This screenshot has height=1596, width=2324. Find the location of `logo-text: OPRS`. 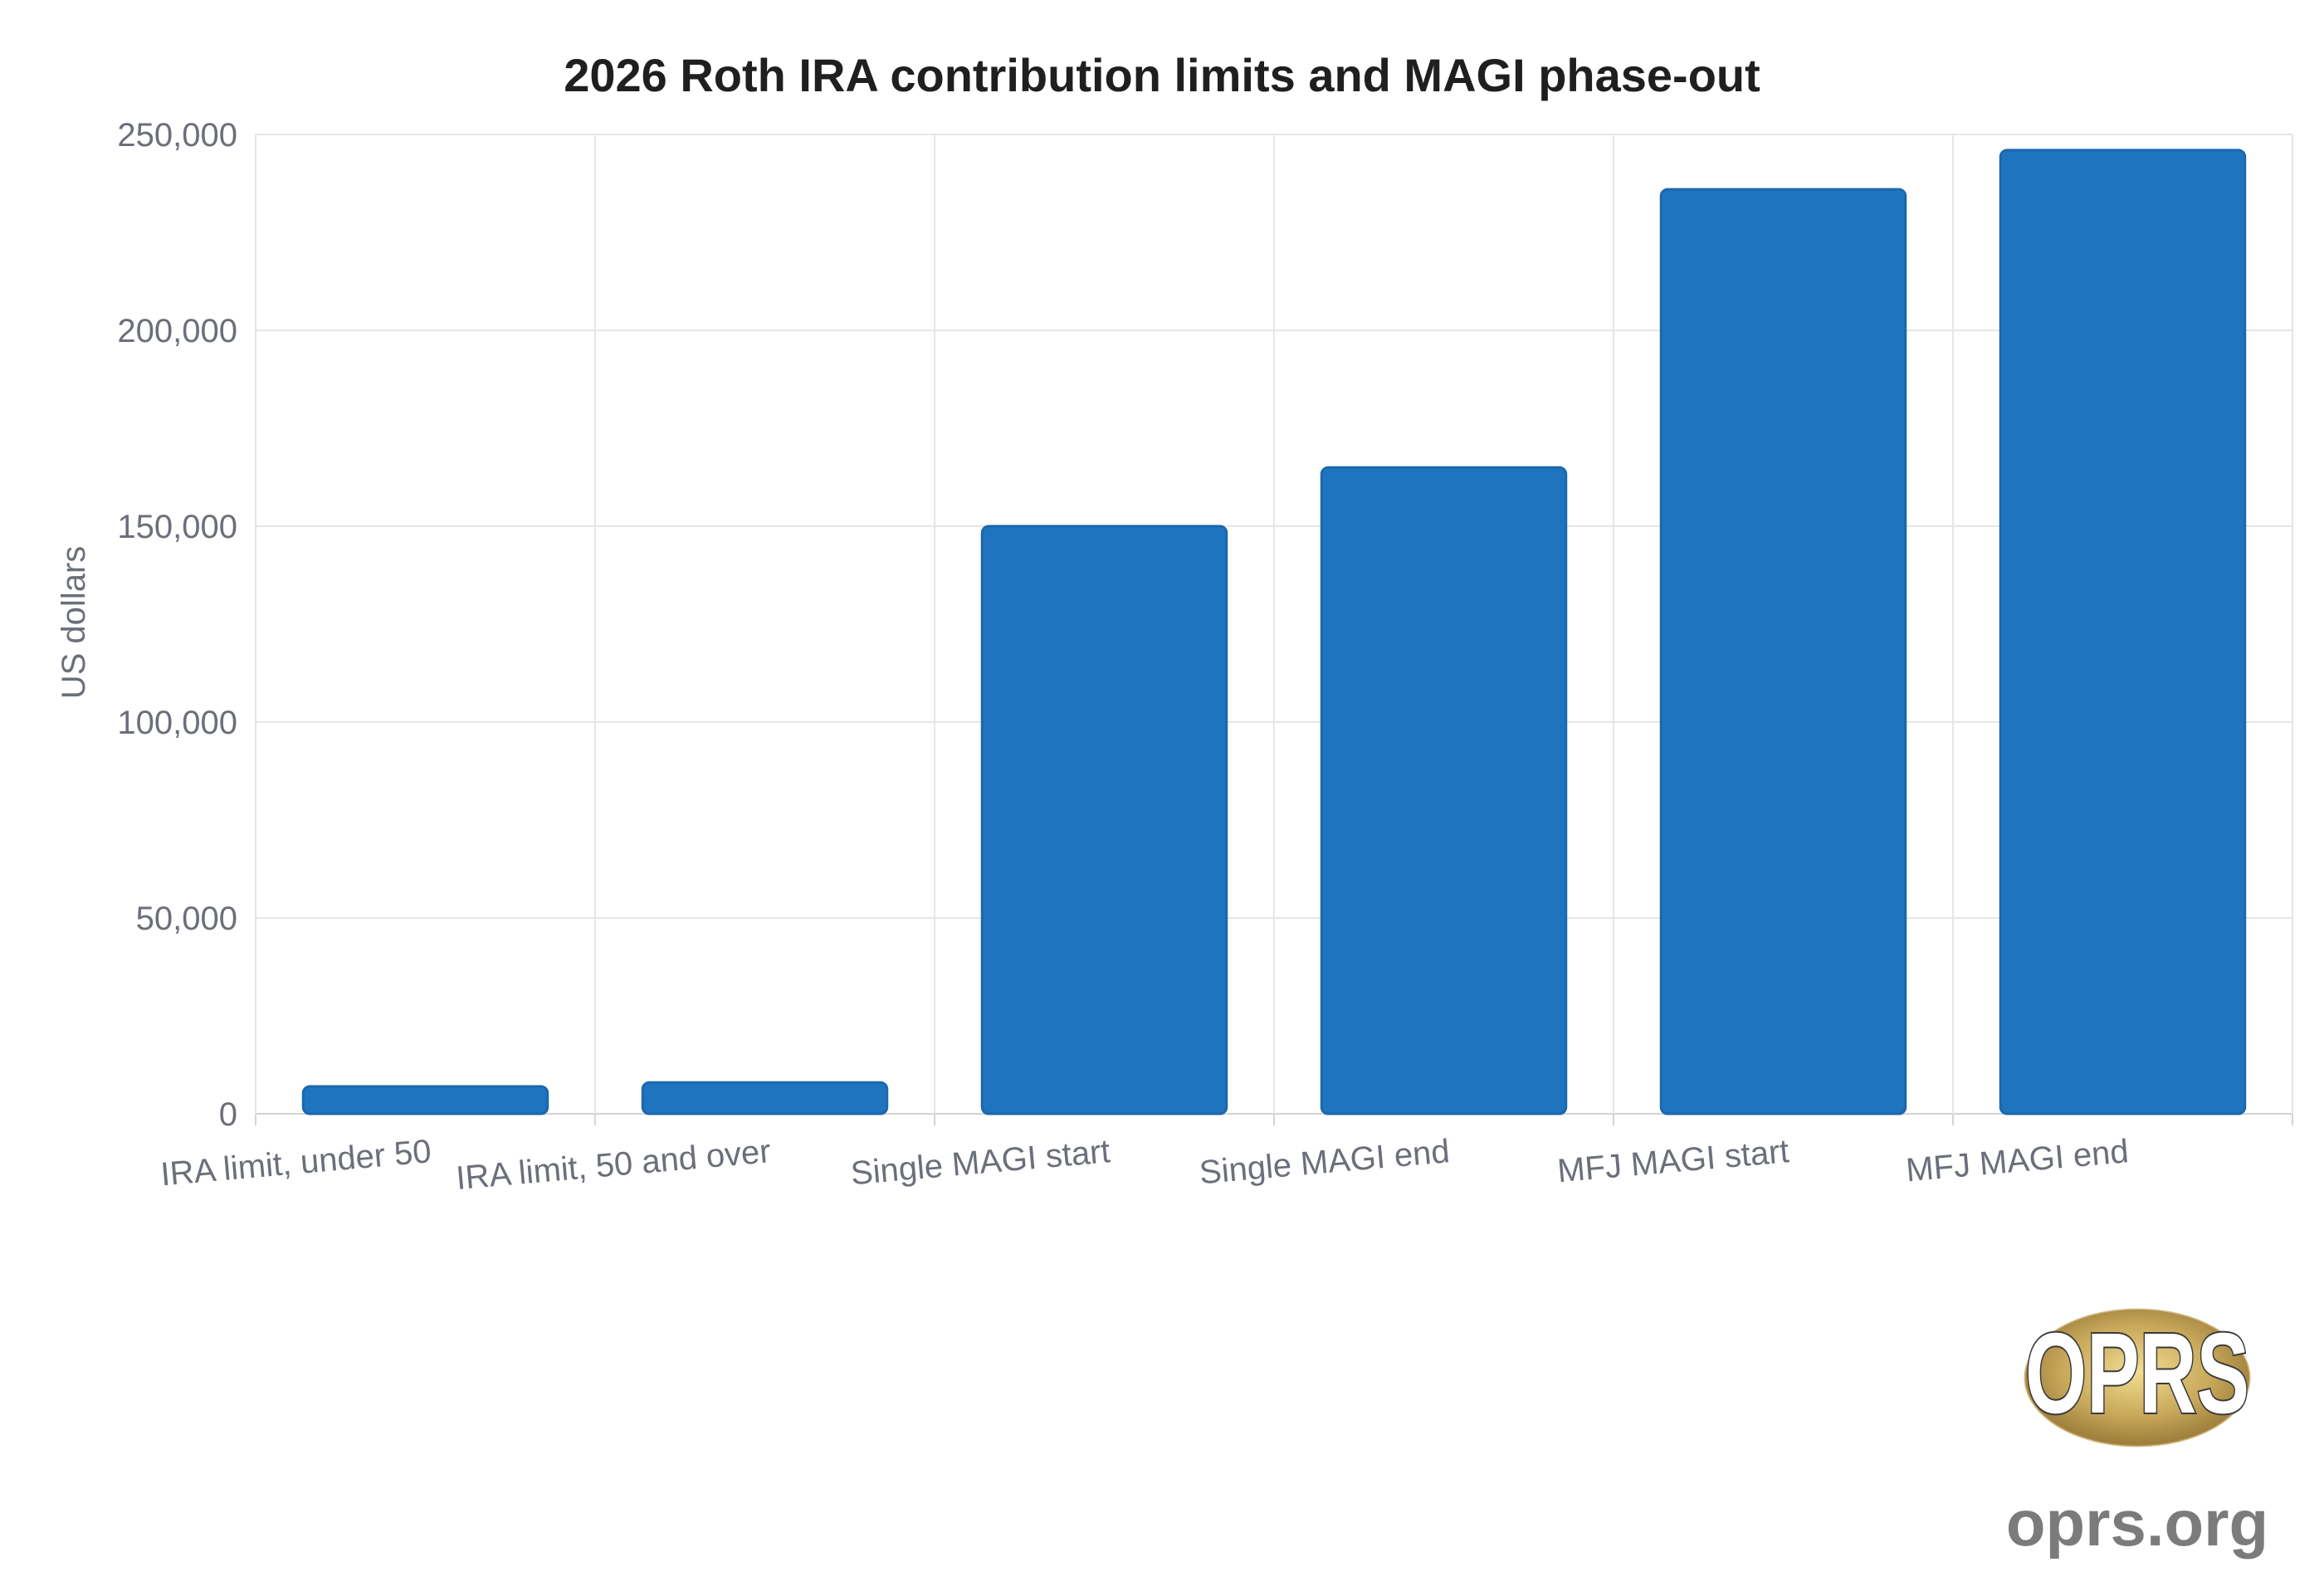

logo-text: OPRS is located at coordinates (2137, 1373).